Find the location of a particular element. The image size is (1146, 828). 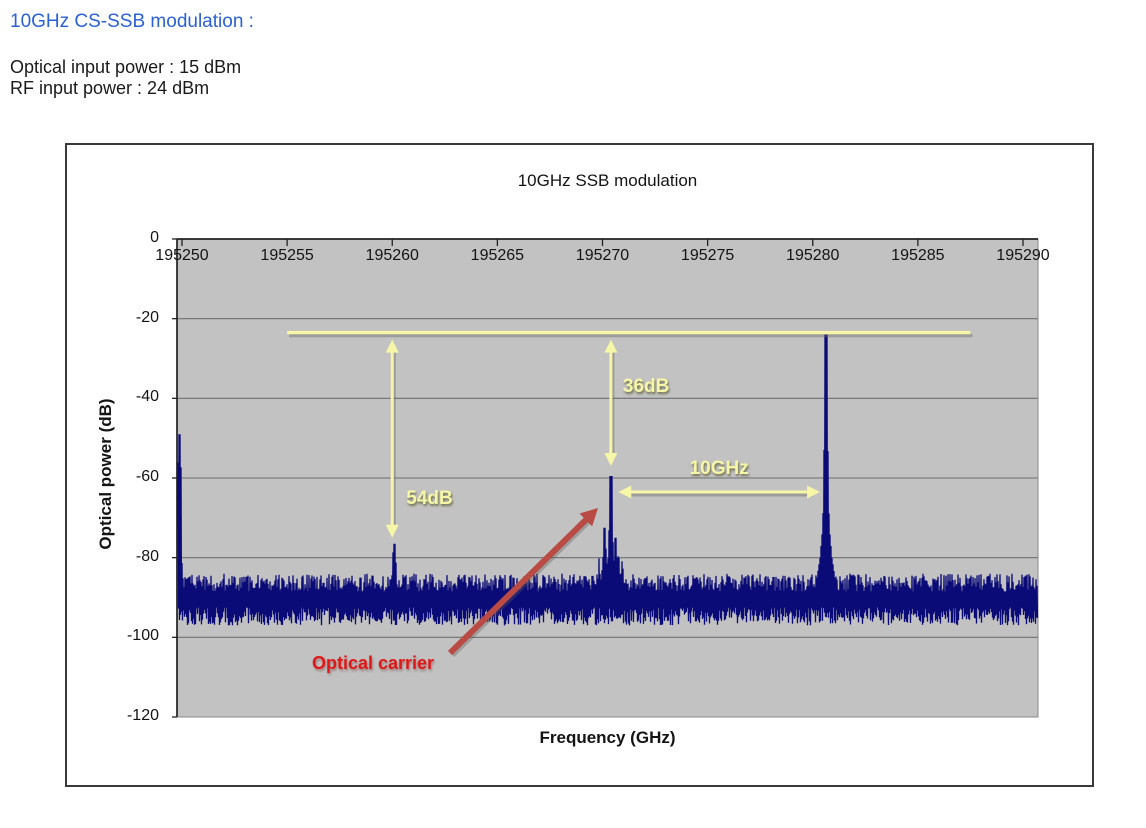

measurement-label-54db: 54dB is located at coordinates (429, 498).